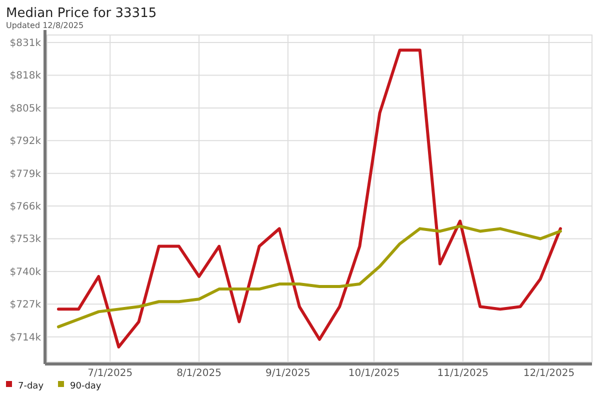 The height and width of the screenshot is (400, 600). I want to click on y-tick-label: $805k, so click(26, 108).